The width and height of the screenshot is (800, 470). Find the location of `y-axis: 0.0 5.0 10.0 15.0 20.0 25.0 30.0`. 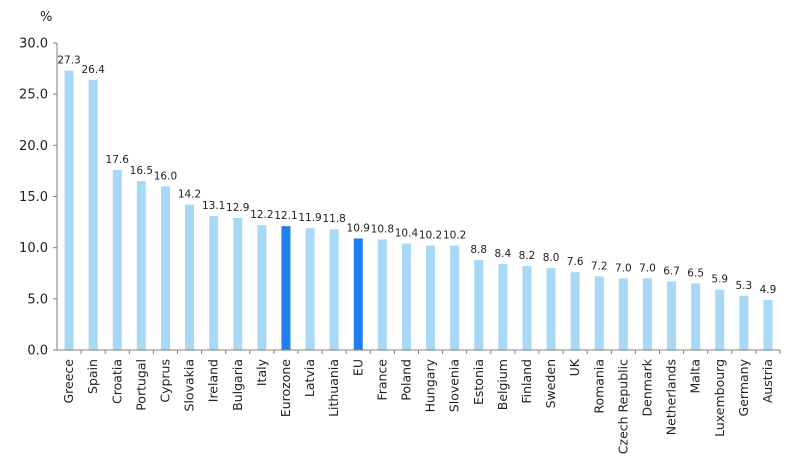

y-axis: 0.0 5.0 10.0 15.0 20.0 25.0 30.0 is located at coordinates (38, 198).